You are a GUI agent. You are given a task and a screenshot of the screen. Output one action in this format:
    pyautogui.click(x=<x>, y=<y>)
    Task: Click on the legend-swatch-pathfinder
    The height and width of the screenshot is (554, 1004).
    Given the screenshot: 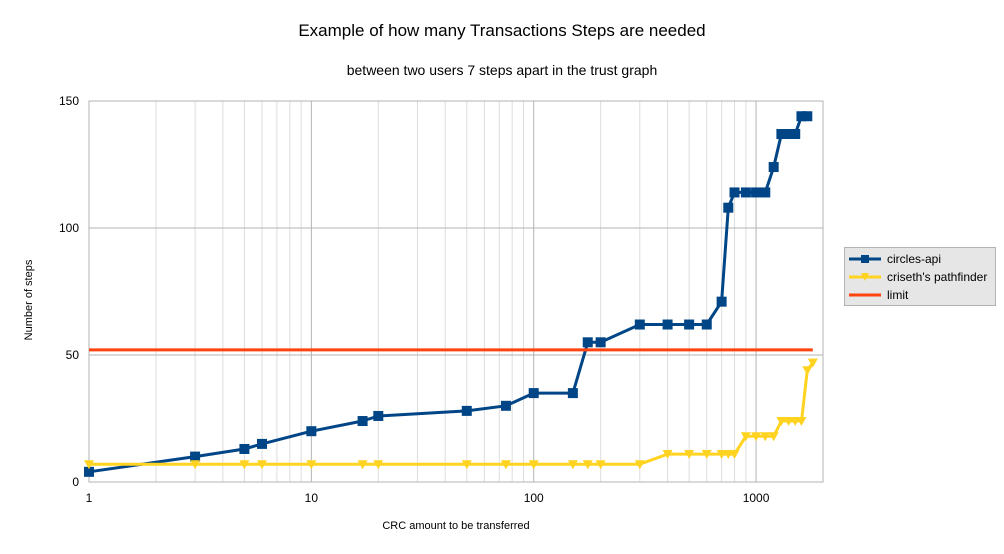 What is the action you would take?
    pyautogui.click(x=865, y=277)
    